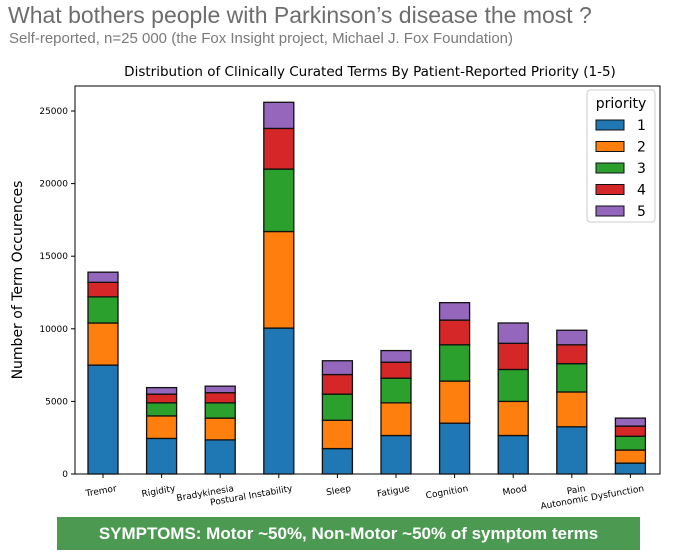 This screenshot has height=554, width=693. I want to click on y-axis-label: Number of Term Occurences, so click(18, 280).